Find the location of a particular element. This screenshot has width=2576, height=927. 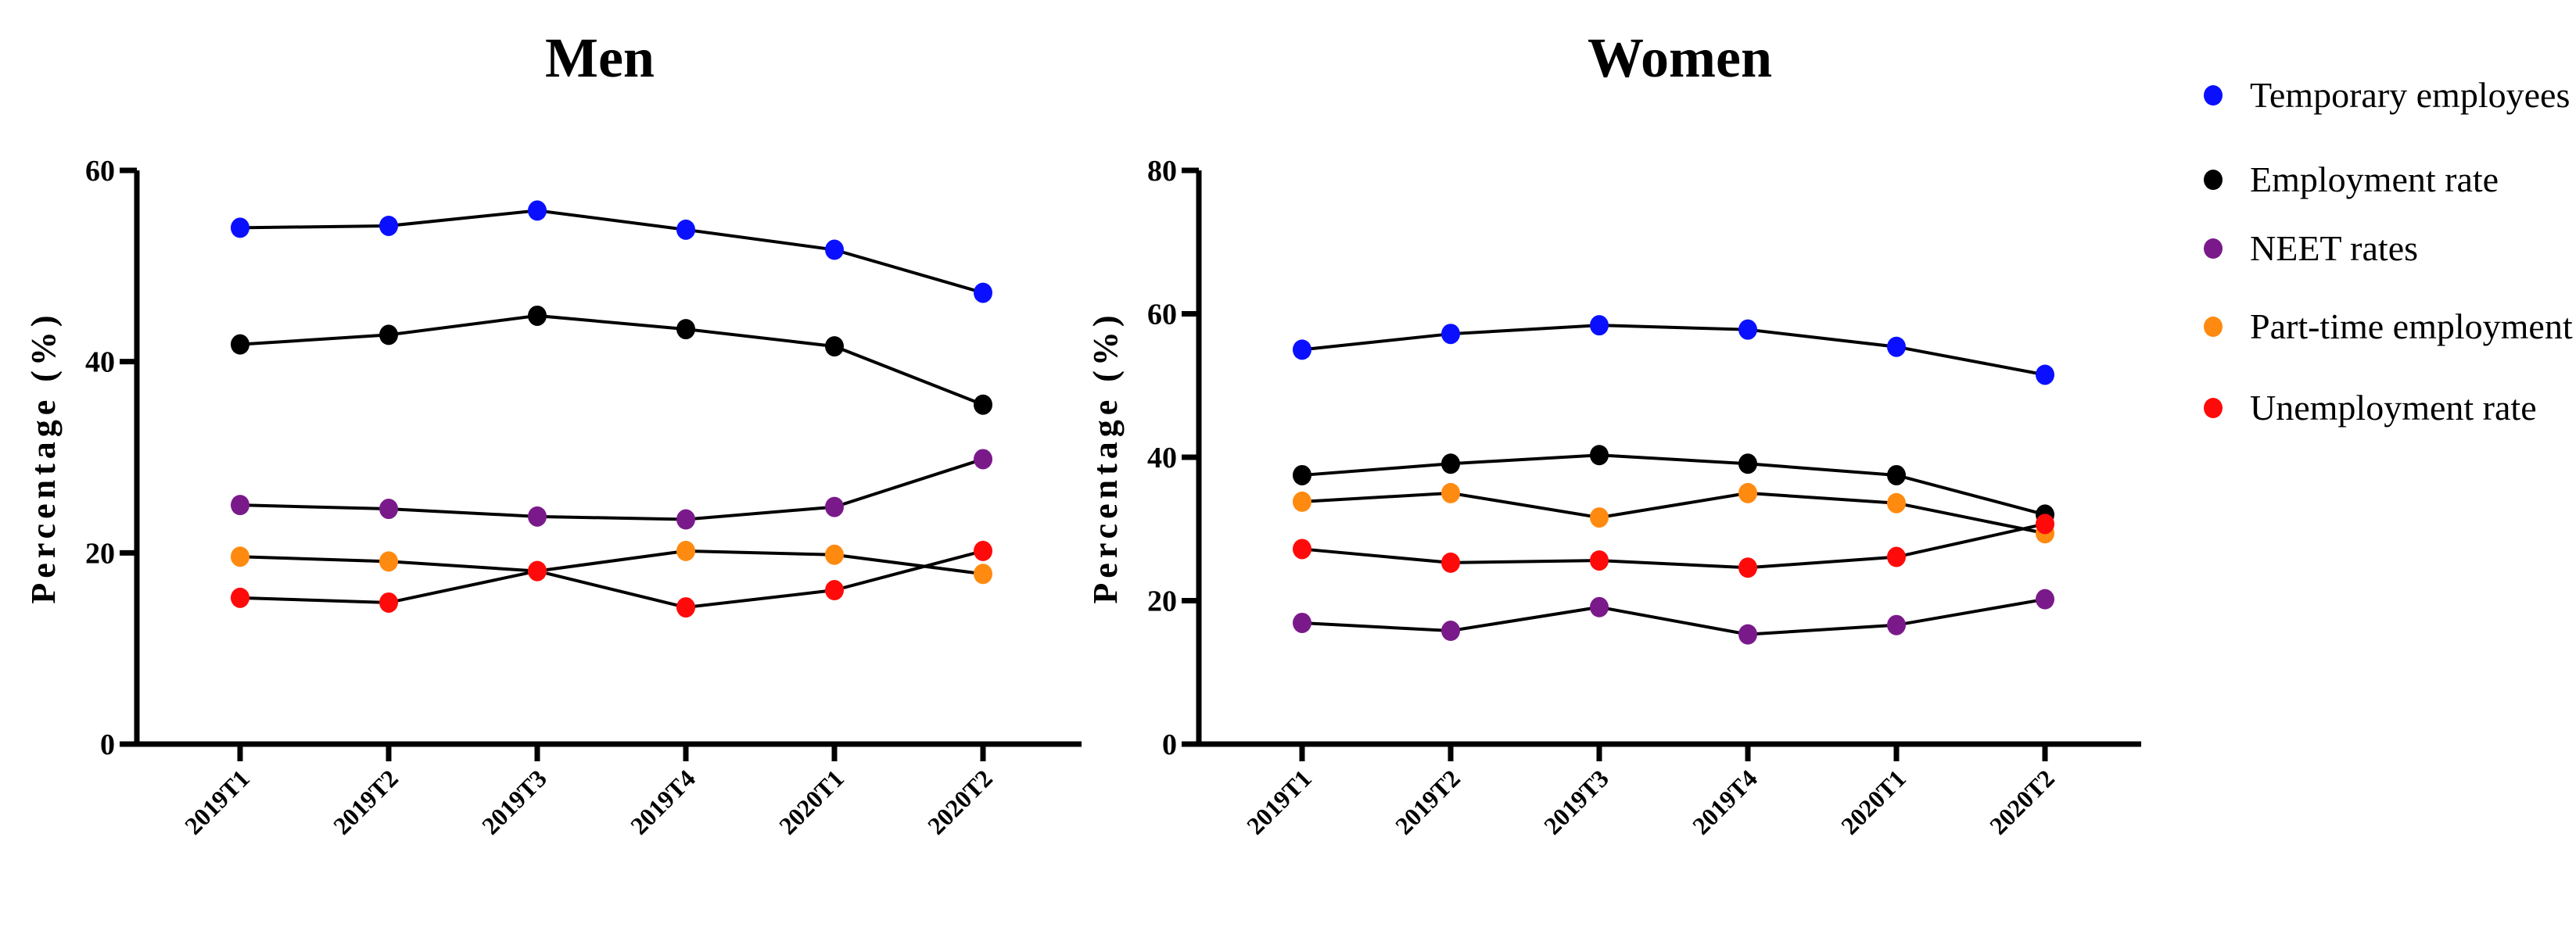

x-tick-label-women: 2020T2 is located at coordinates (2022, 801).